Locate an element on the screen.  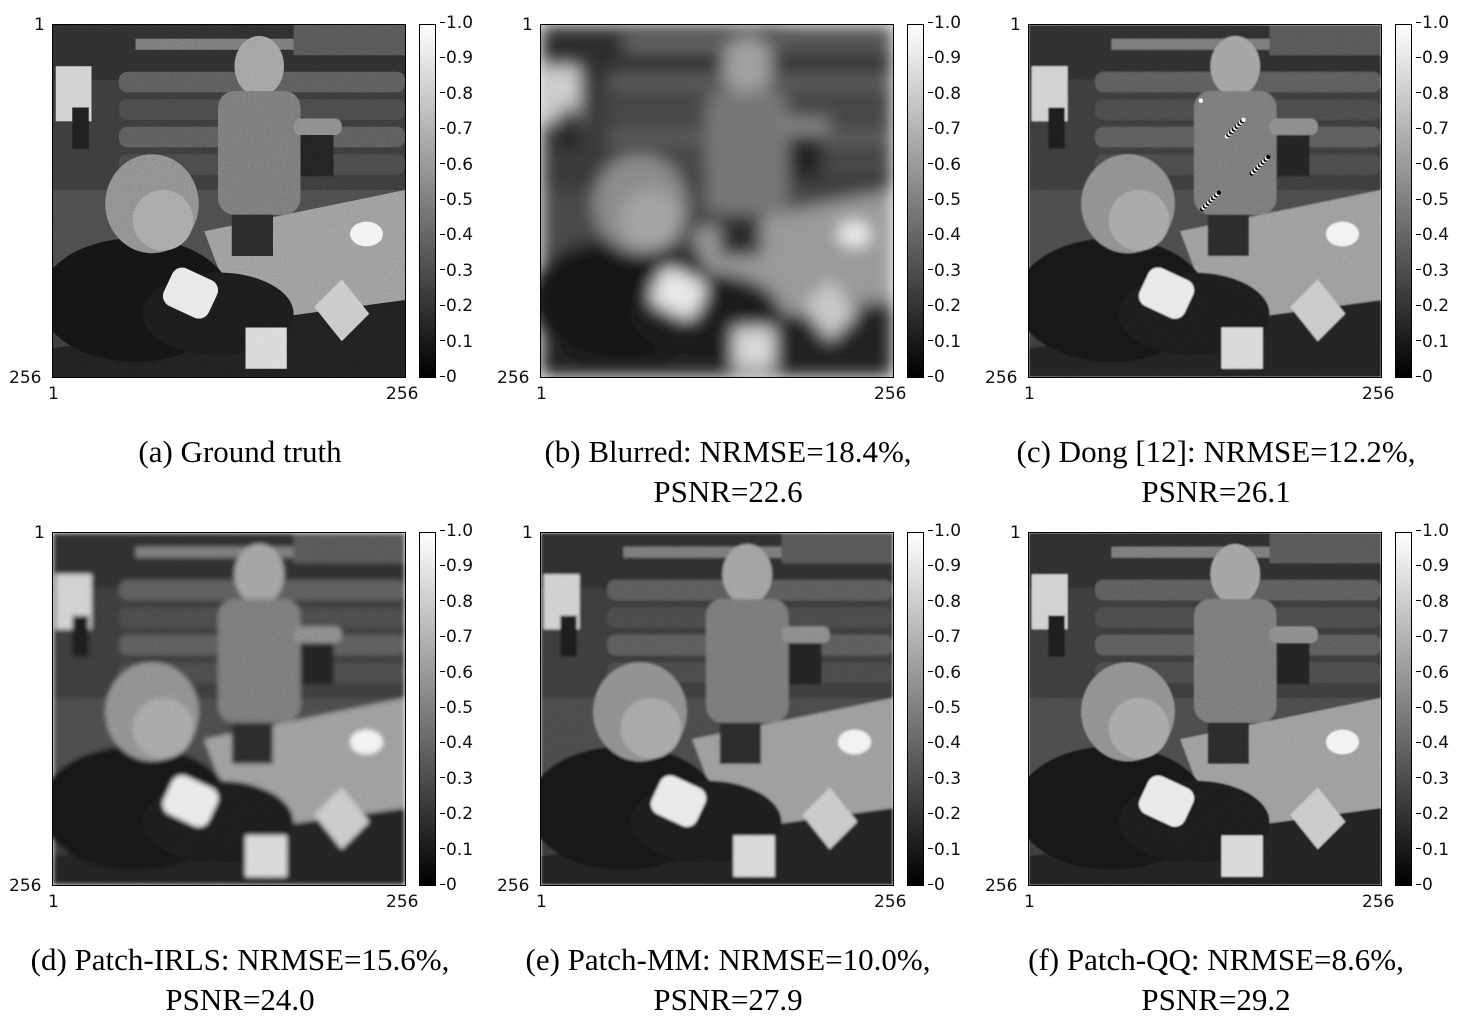
caption-line-2: PSNR=27.9 is located at coordinates (728, 999).